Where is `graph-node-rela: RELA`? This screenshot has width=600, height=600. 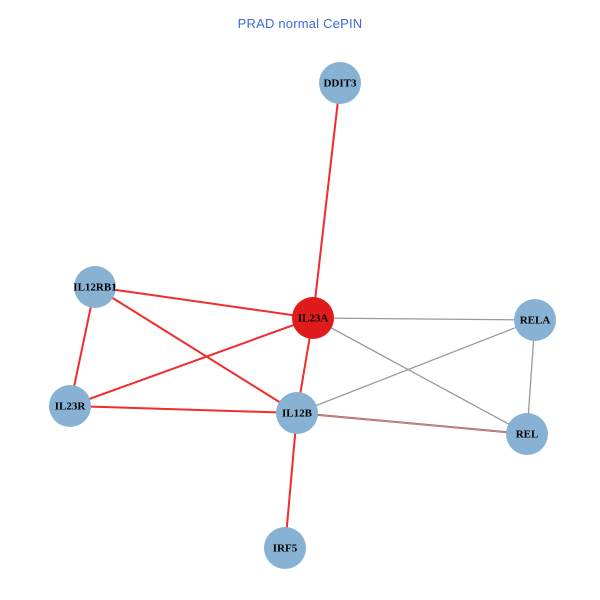
graph-node-rela: RELA is located at coordinates (535, 320).